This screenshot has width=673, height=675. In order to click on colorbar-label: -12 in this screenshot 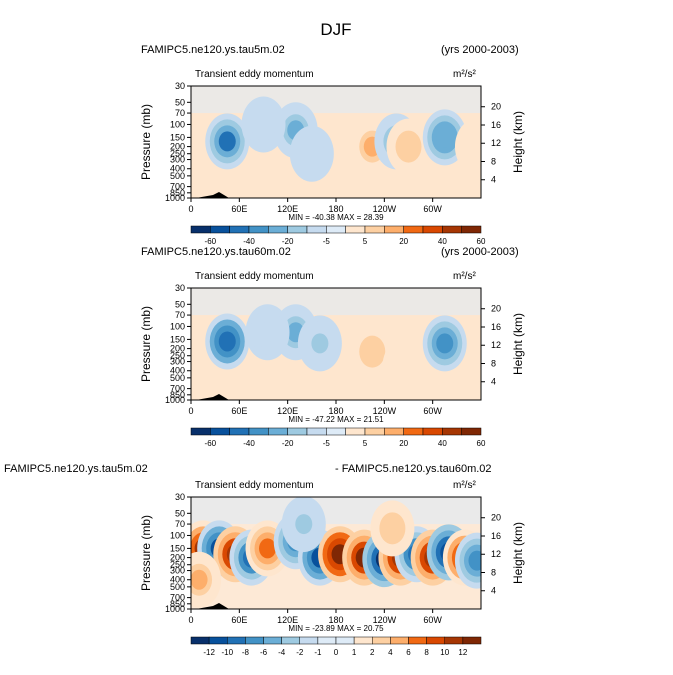, I will do `click(209, 652)`.